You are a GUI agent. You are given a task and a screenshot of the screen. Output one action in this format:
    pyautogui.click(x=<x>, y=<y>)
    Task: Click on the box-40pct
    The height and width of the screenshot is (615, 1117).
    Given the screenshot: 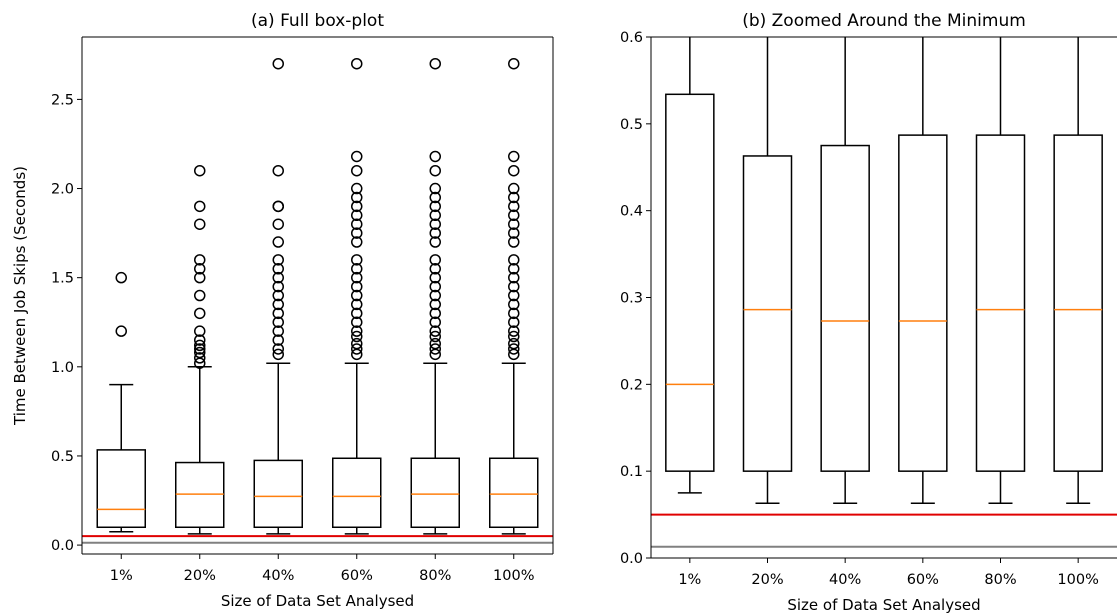 What is the action you would take?
    pyautogui.click(x=278, y=296)
    